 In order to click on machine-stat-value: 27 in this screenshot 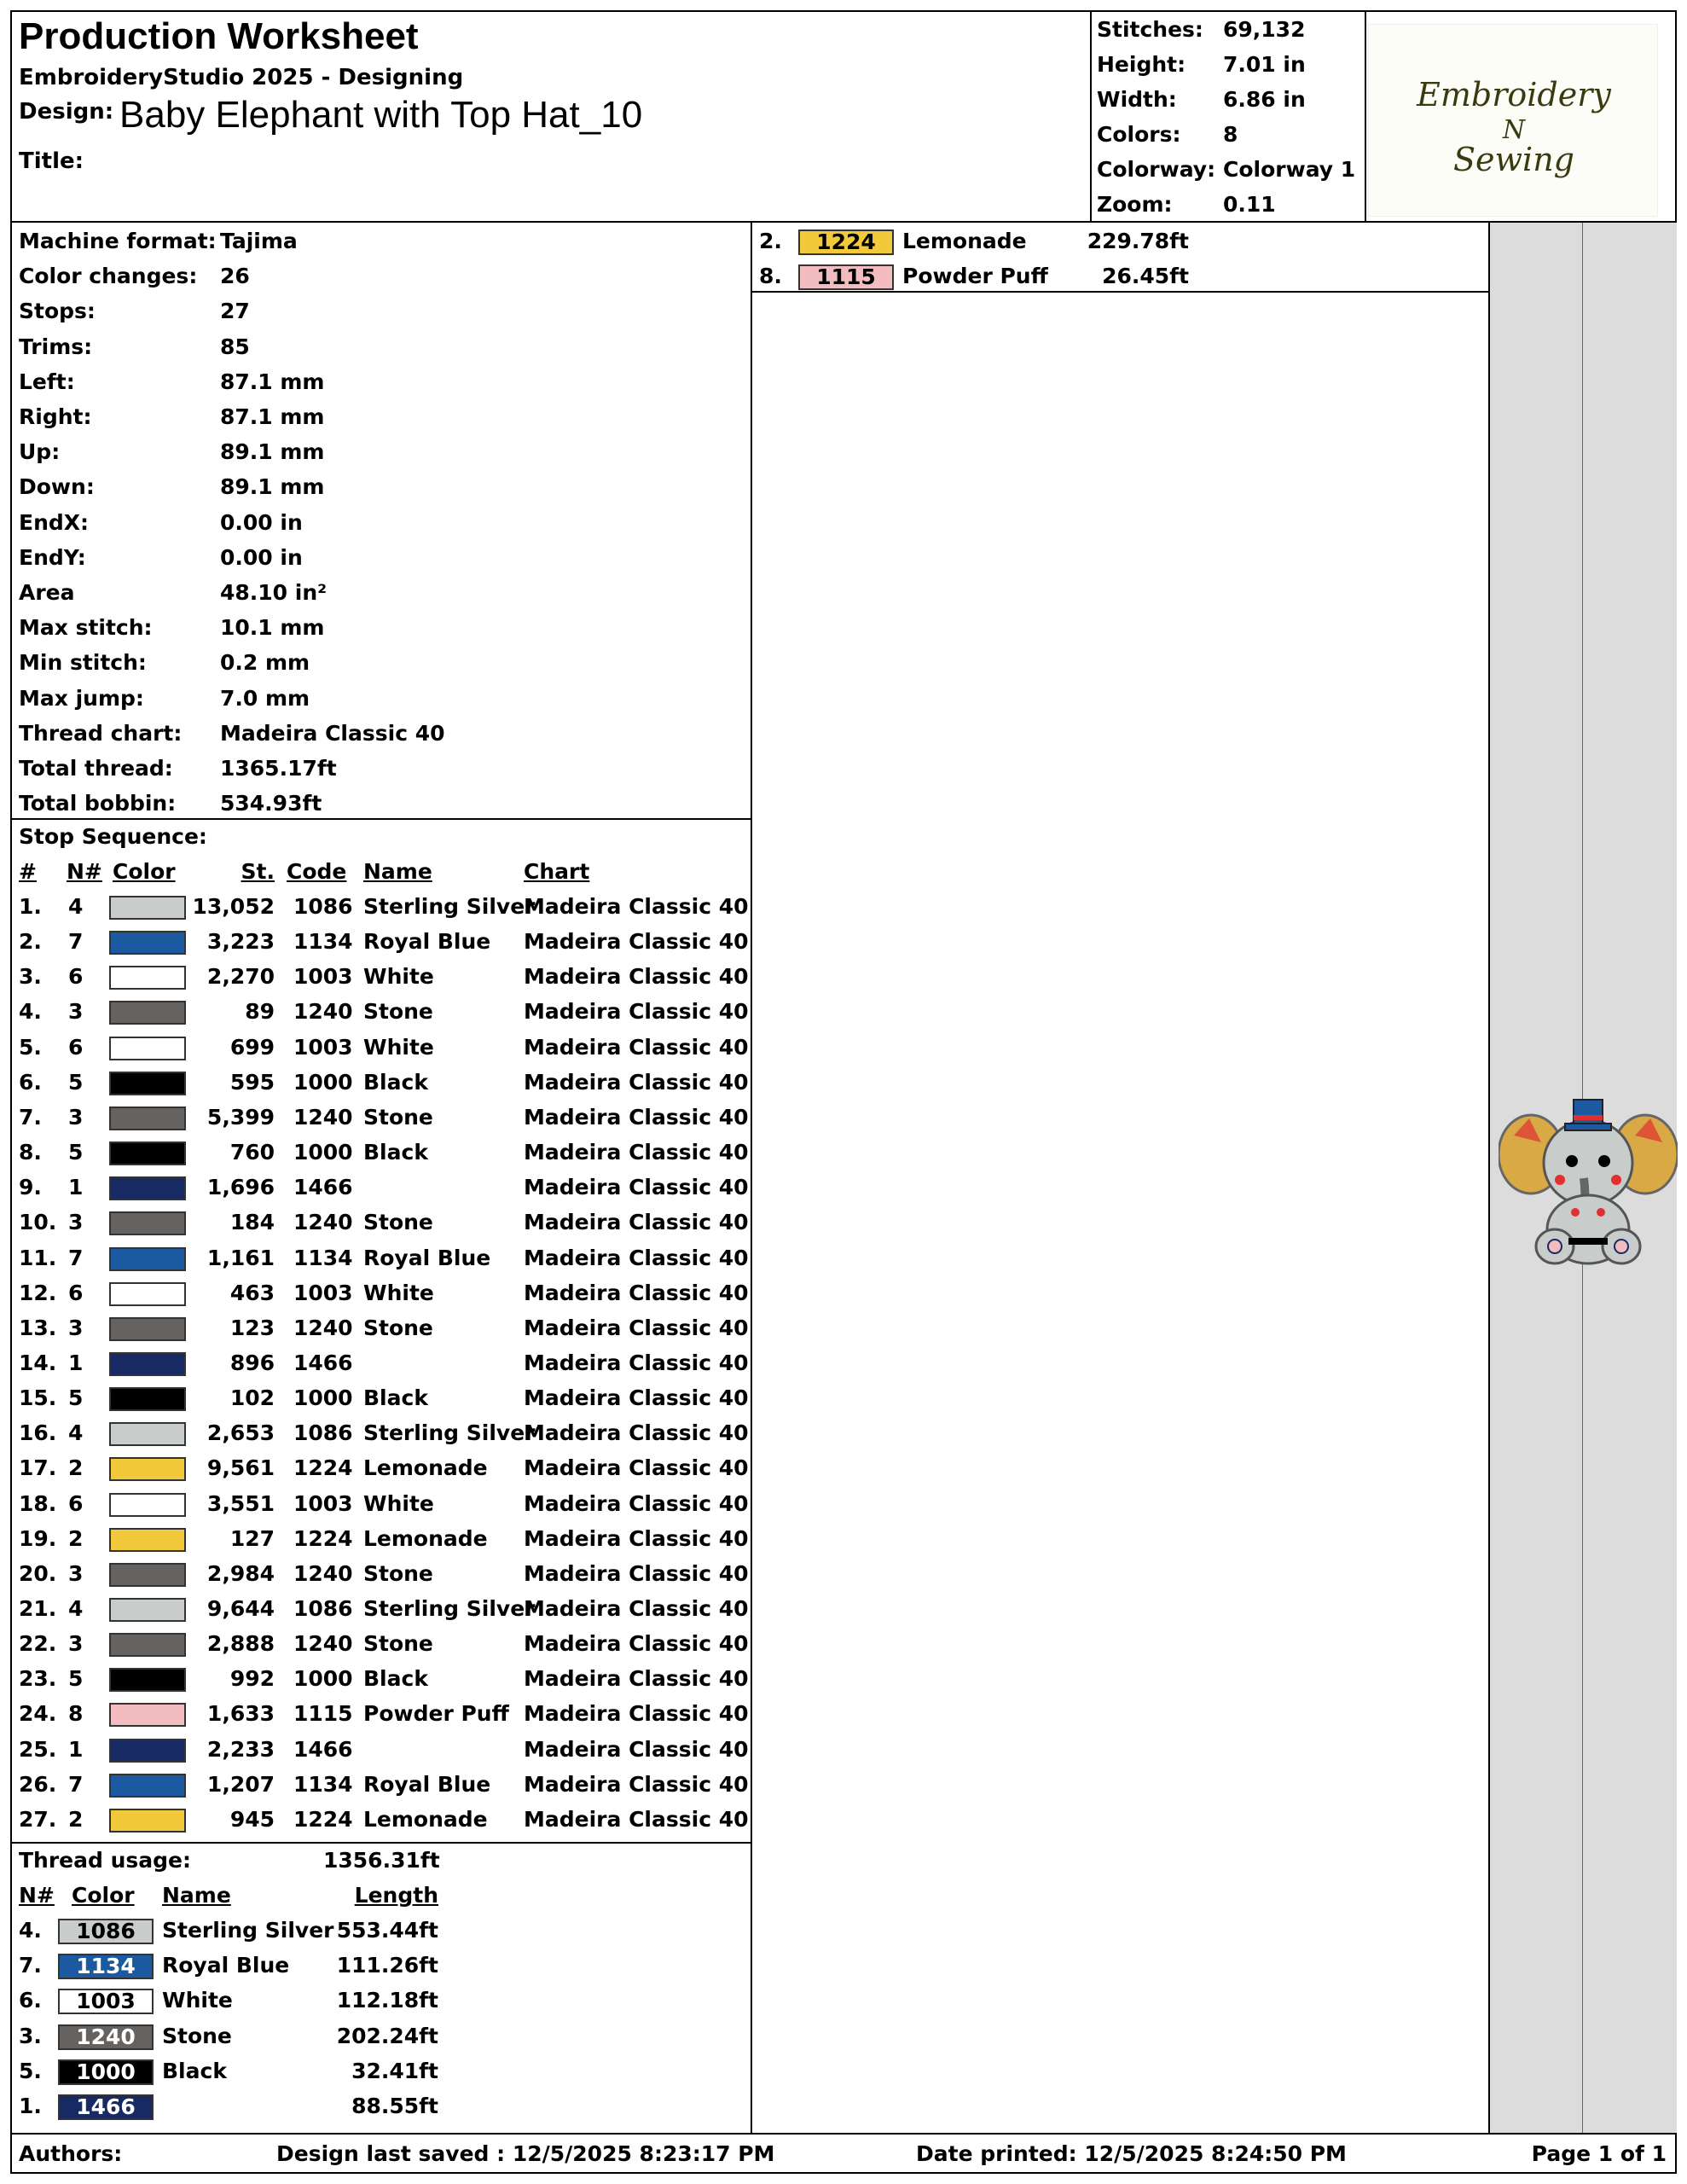, I will do `click(235, 311)`.